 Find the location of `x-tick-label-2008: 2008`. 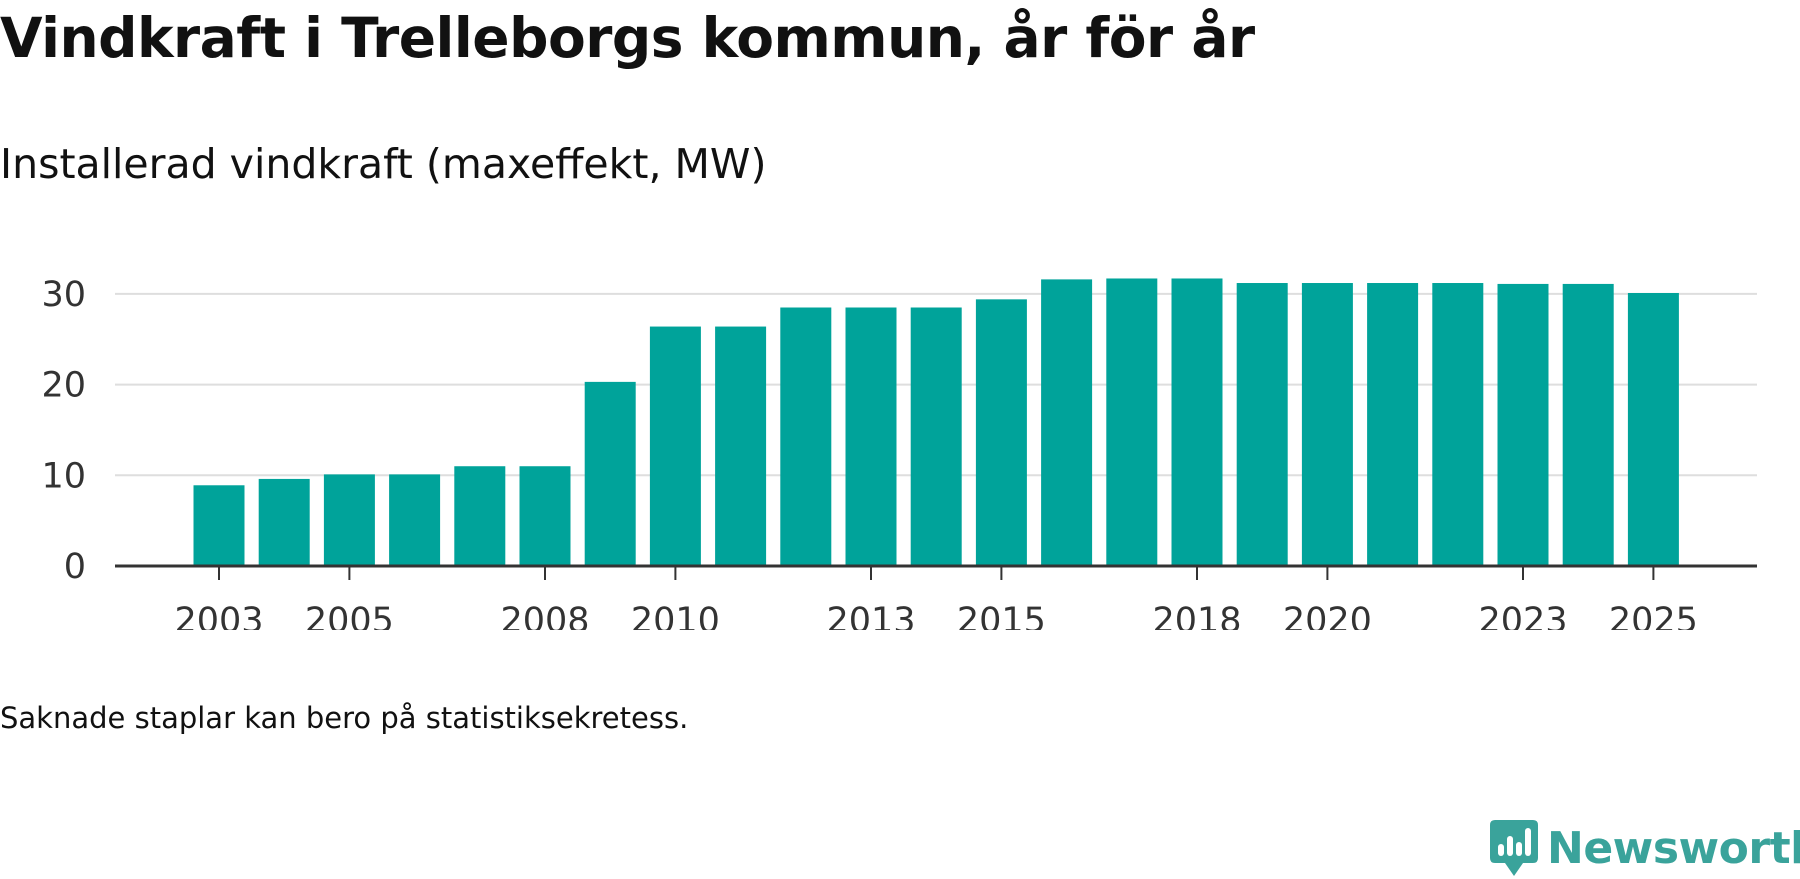

x-tick-label-2008: 2008 is located at coordinates (544, 615).